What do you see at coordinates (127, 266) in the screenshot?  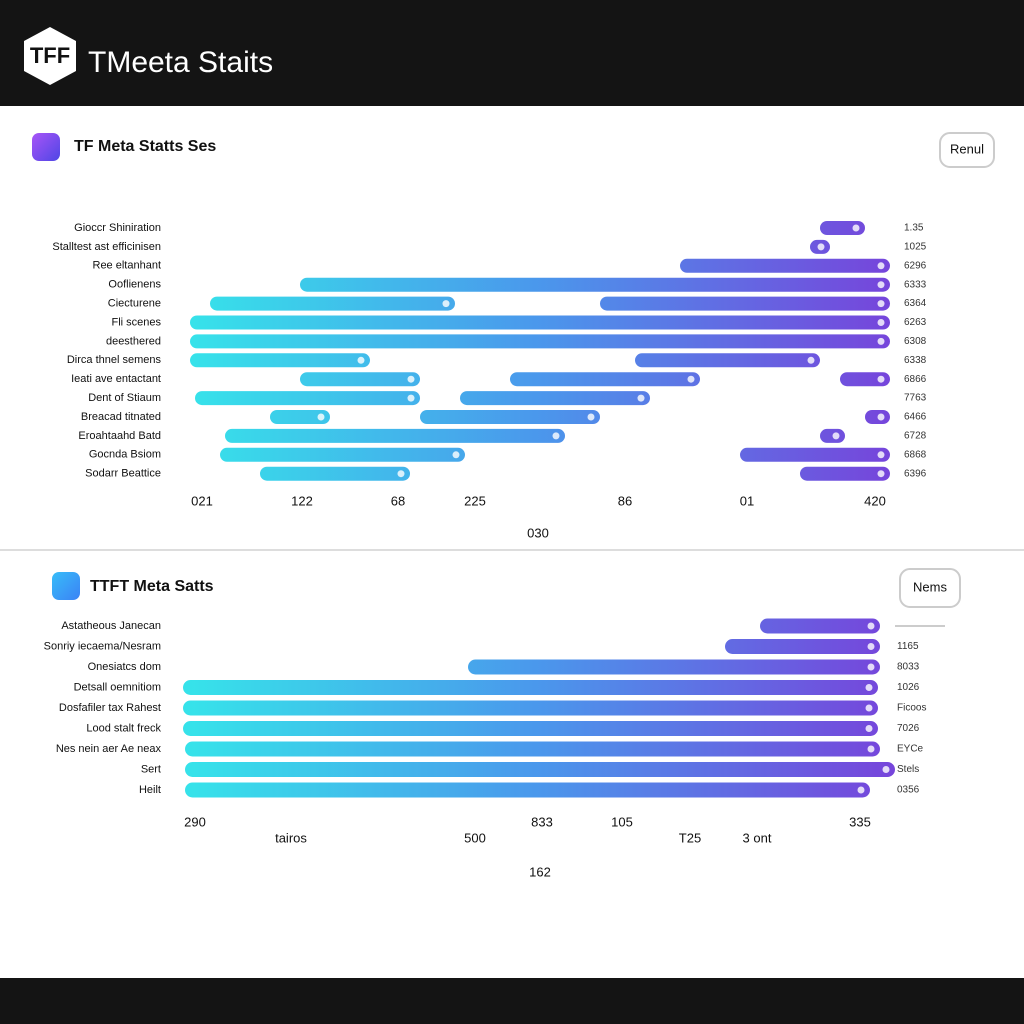 I see `row-label: Ree eltanhant` at bounding box center [127, 266].